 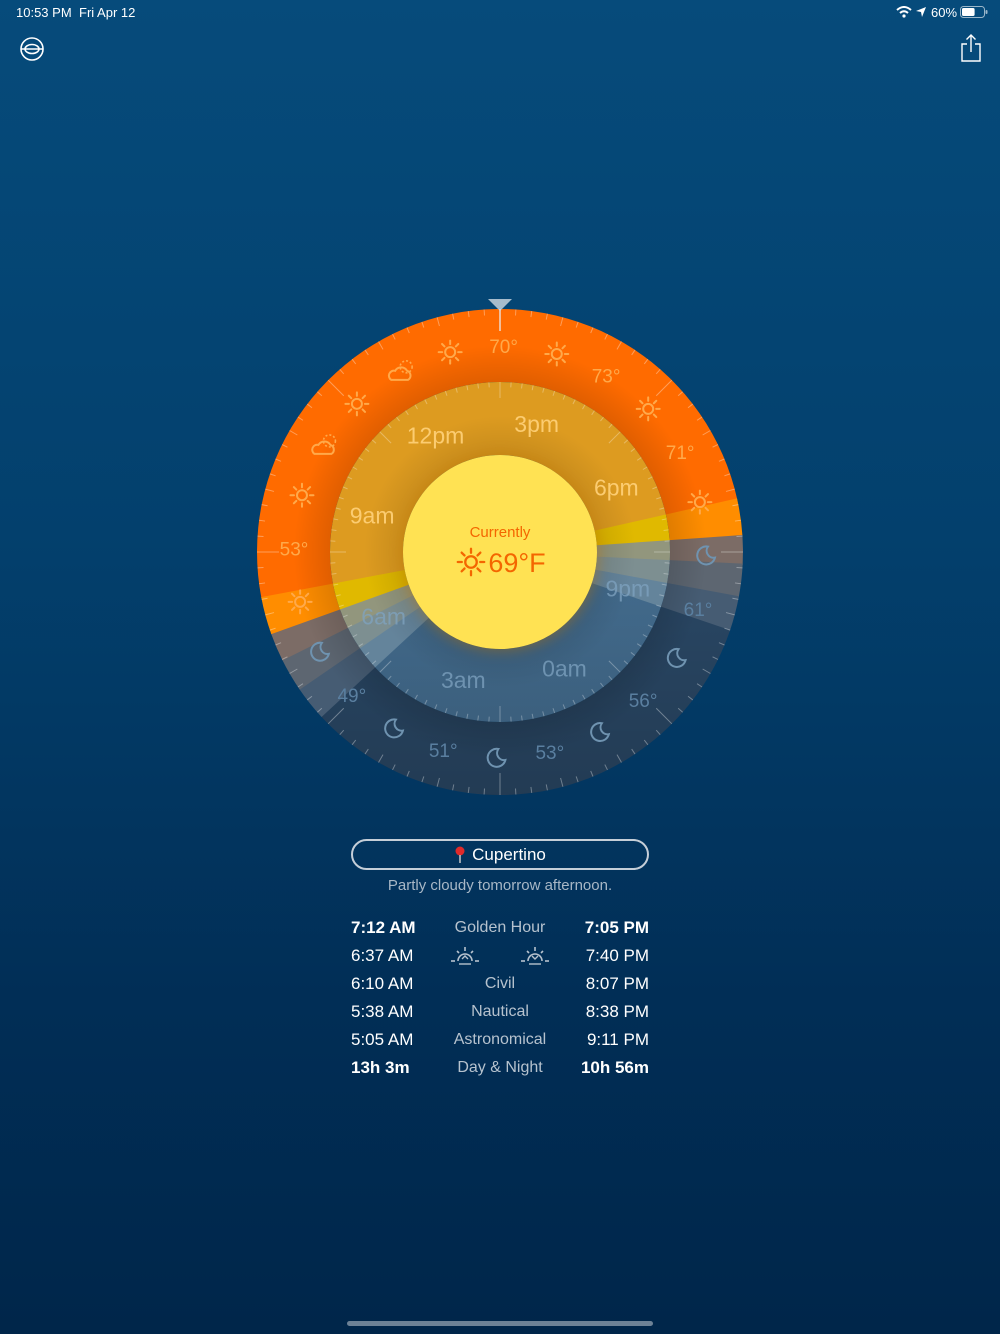 I want to click on sun-time-row: 13h 3m Day & Night 10h 56m, so click(x=500, y=1070).